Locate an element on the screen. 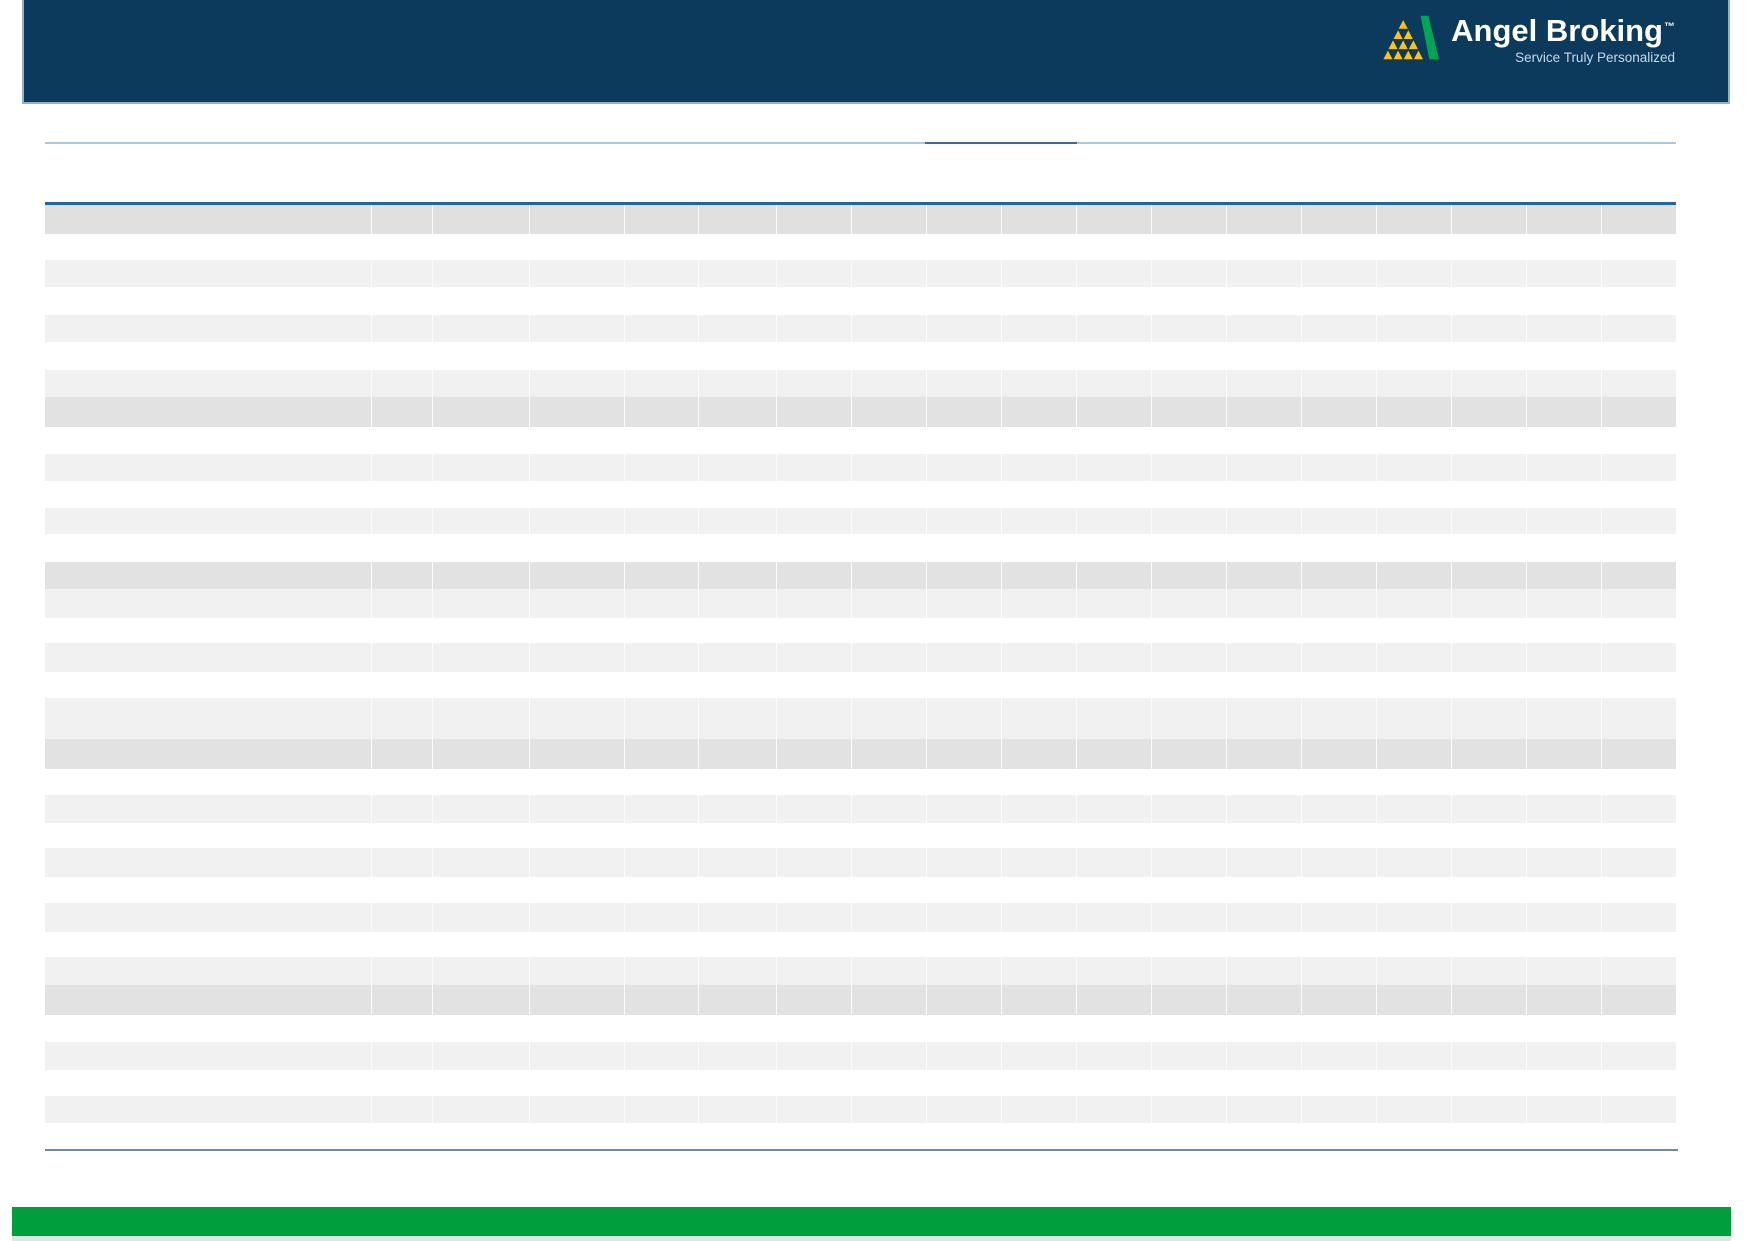 The height and width of the screenshot is (1241, 1754). footer-bottom-strip is located at coordinates (871, 1238).